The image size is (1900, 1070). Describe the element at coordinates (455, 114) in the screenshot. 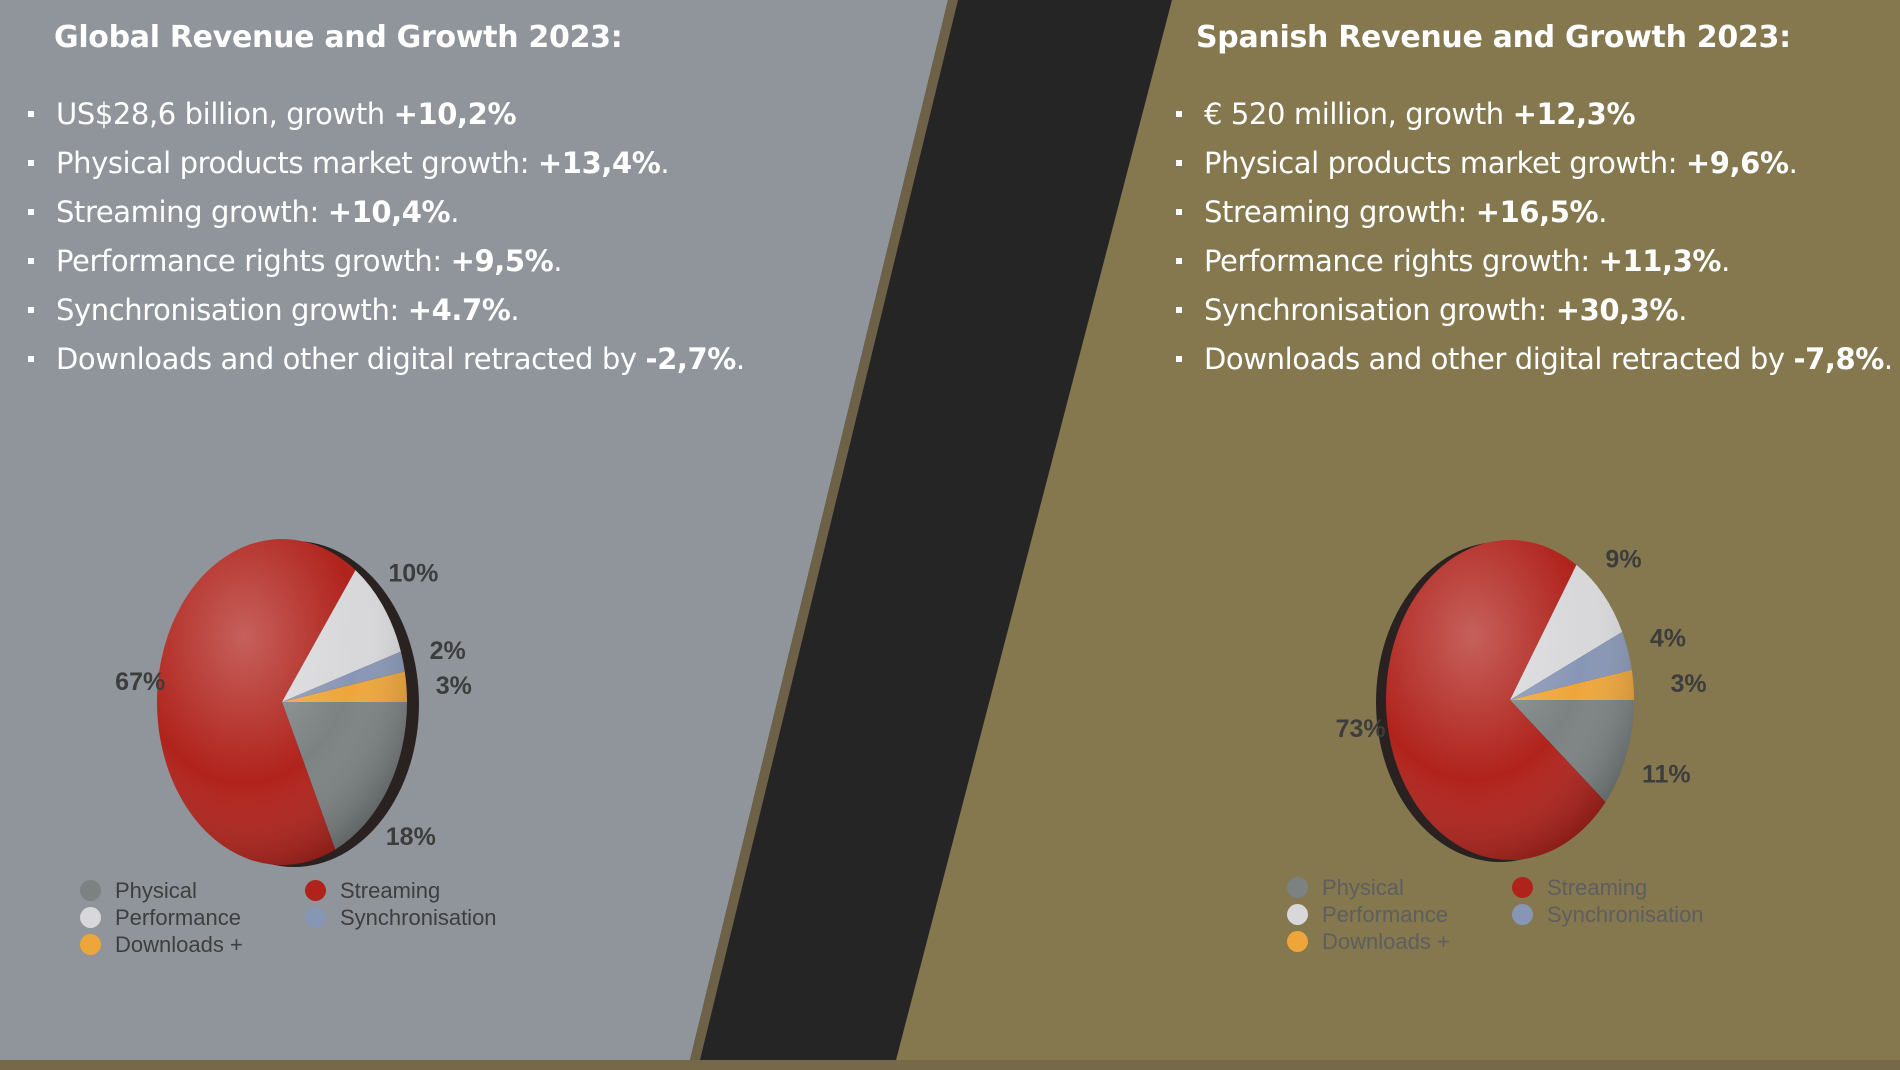

I see `bullet-value: +10,2%` at that location.